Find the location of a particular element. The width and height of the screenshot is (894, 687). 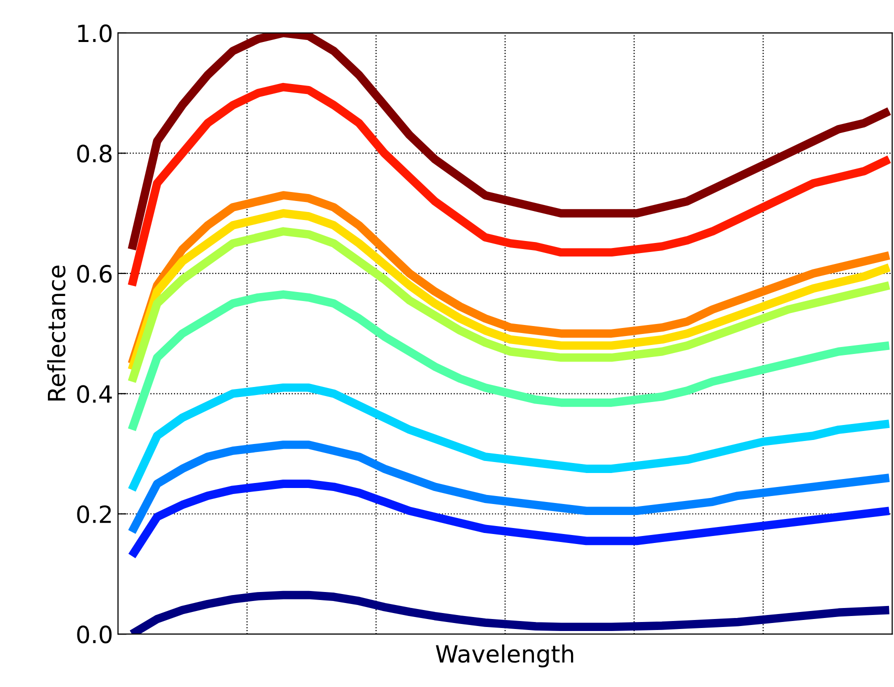

y-tick-label: 0.0 is located at coordinates (94, 635).